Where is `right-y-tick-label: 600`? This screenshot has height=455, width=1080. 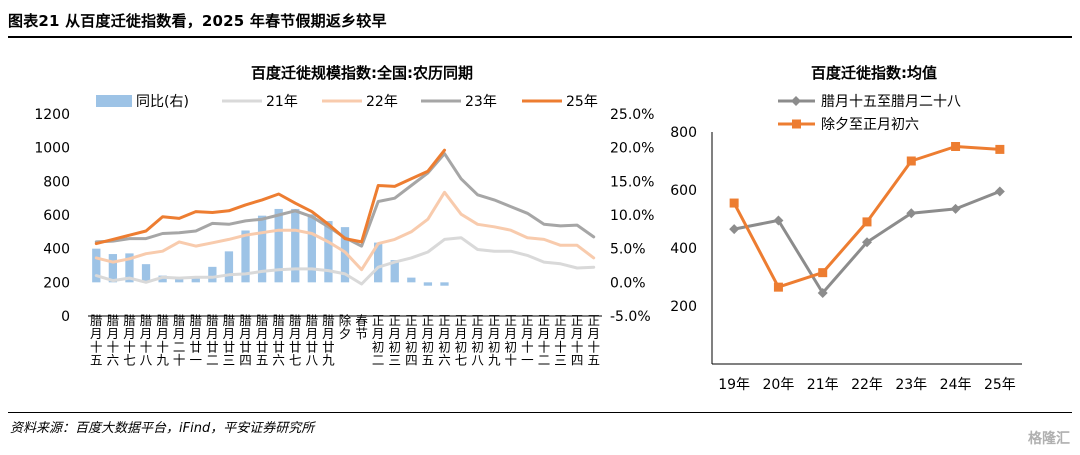 right-y-tick-label: 600 is located at coordinates (683, 191).